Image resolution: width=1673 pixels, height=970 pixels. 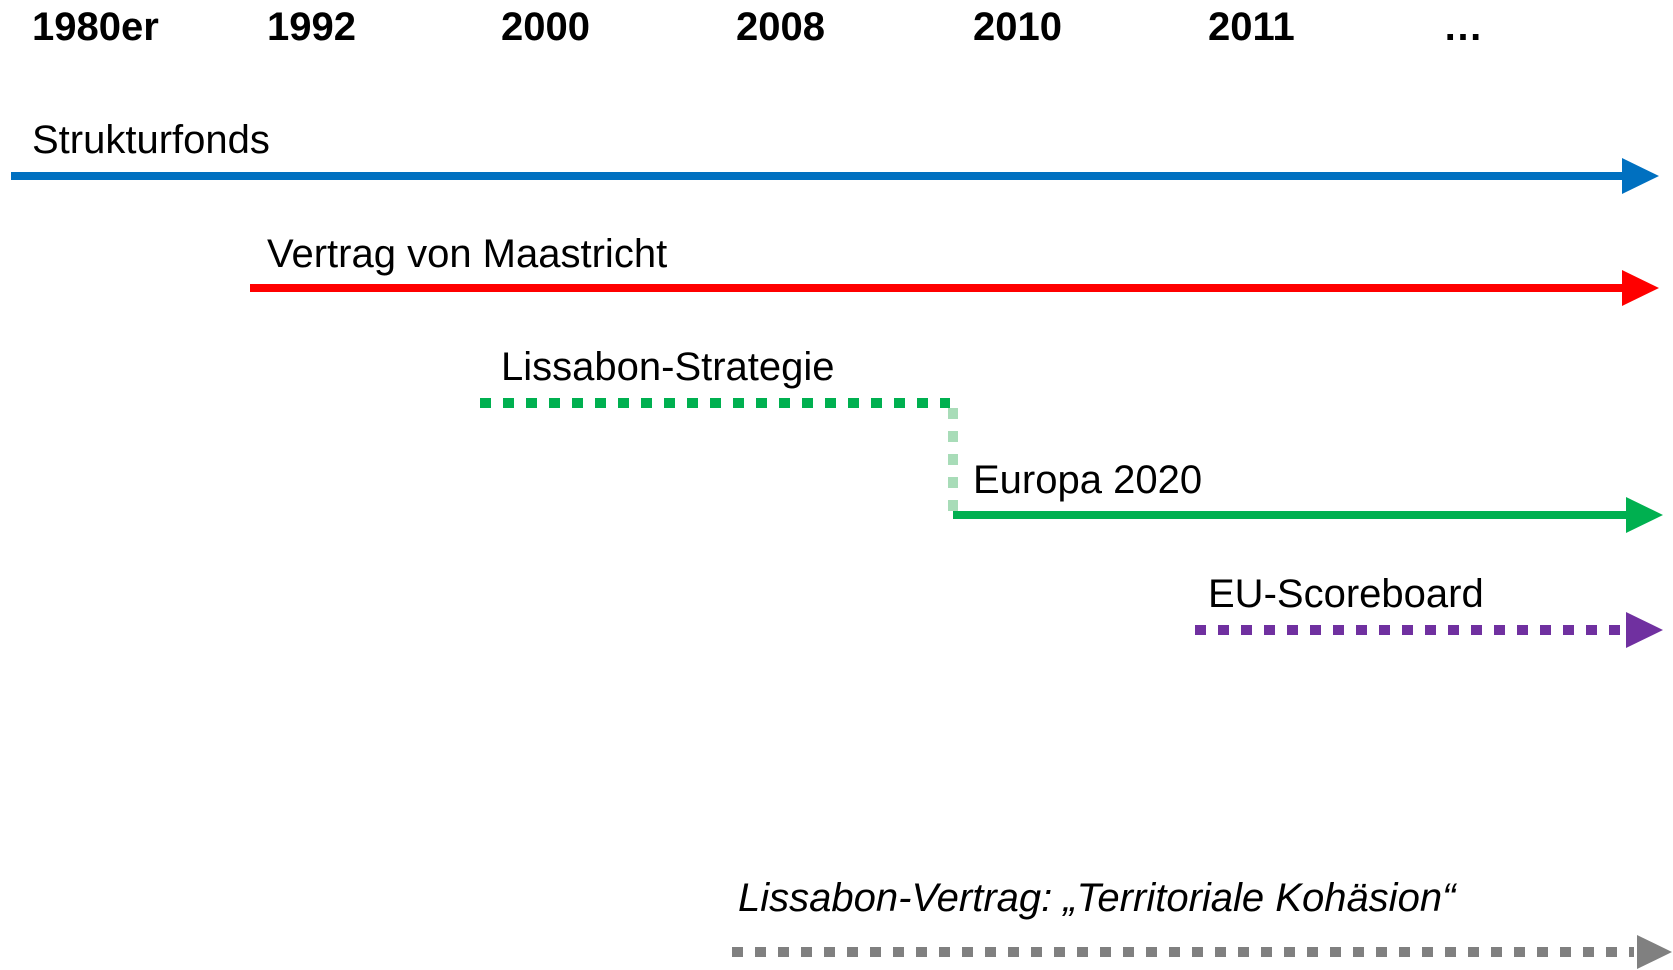 I want to click on track-label: Vertrag von Maastricht, so click(x=467, y=254).